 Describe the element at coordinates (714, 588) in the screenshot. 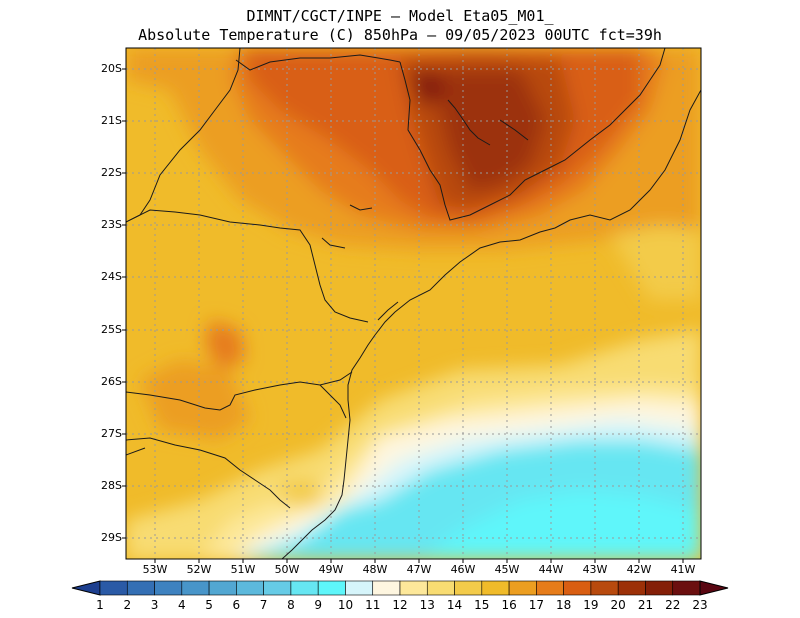

I see `colorbar-arrow-high` at that location.